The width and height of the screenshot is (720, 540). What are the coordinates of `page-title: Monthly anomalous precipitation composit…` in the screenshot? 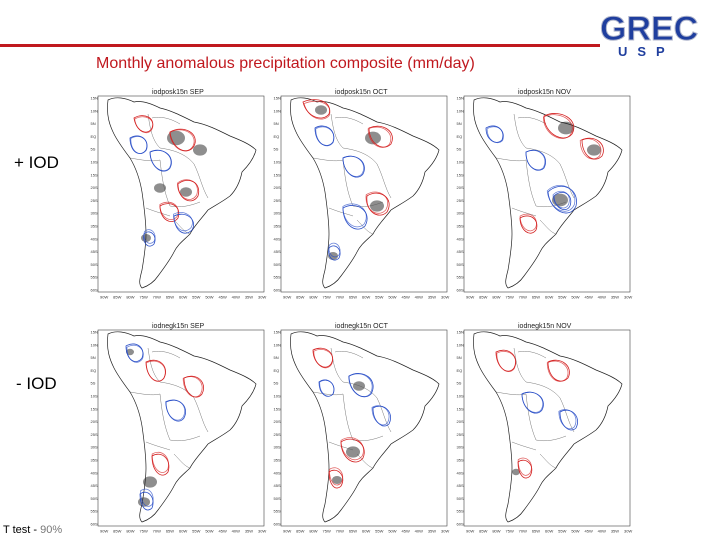 It's located at (285, 63).